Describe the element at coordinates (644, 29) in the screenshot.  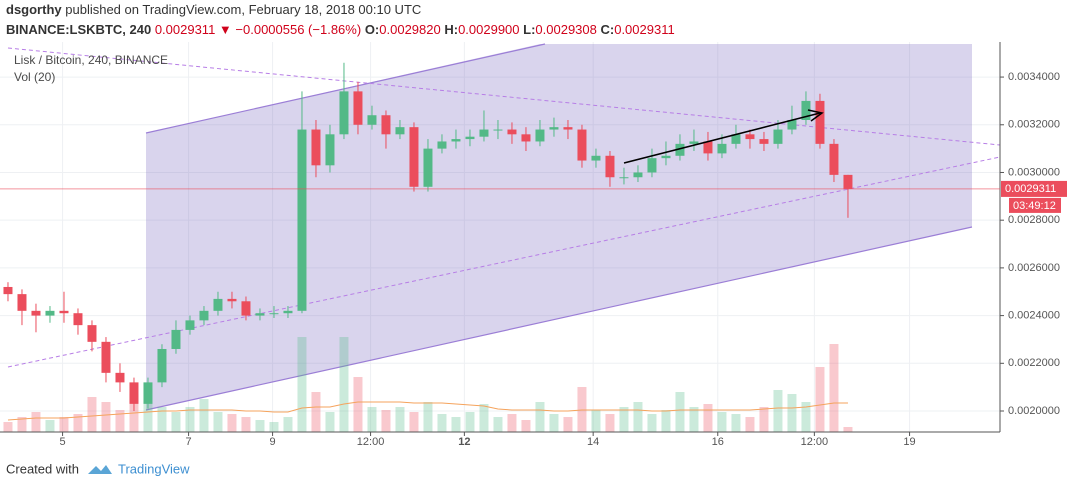
I see `close: 0.0029311` at that location.